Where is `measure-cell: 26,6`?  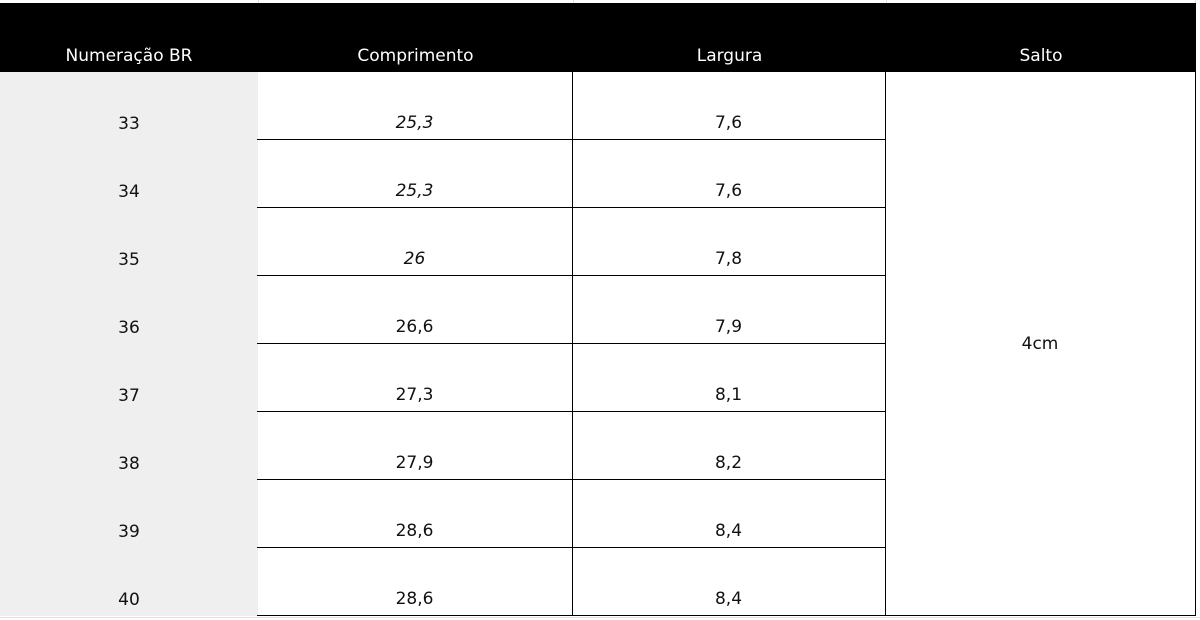
measure-cell: 26,6 is located at coordinates (415, 310).